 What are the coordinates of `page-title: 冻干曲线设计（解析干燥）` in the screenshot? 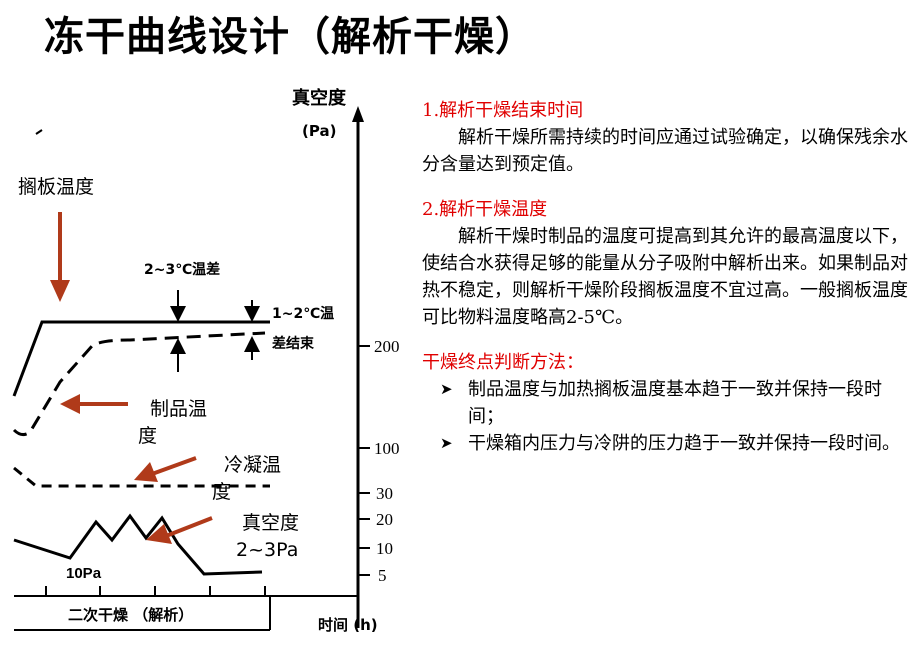 It's located at (290, 37).